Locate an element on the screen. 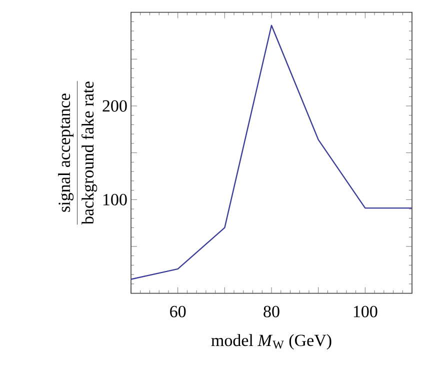 This screenshot has height=371, width=436. x-axis-title: model M$_{W}$ (GeV) is located at coordinates (271, 342).